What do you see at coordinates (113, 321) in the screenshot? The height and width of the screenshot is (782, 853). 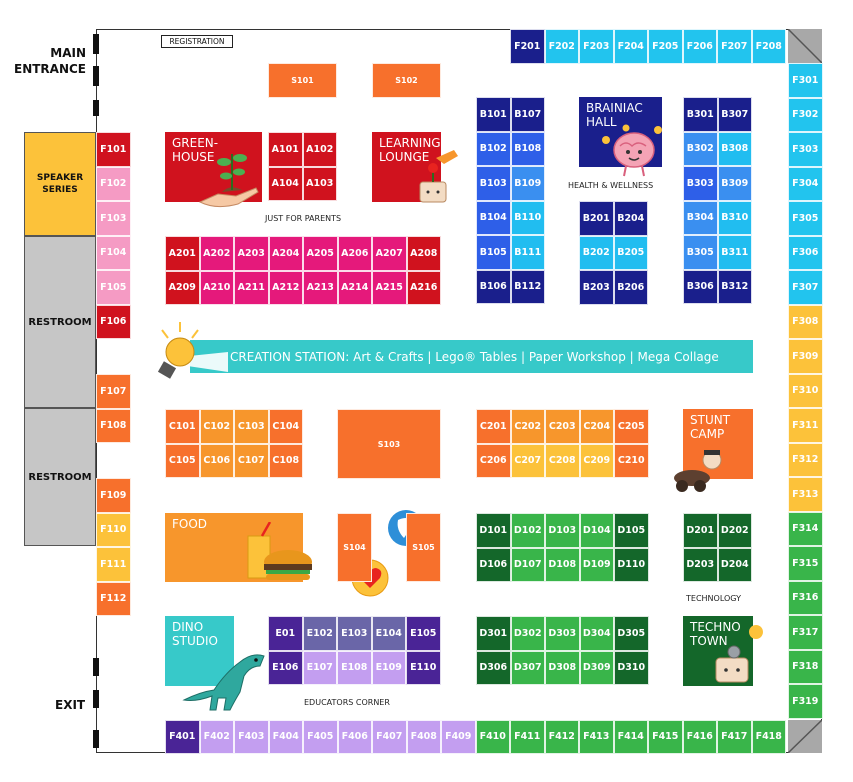 I see `booth-f106: F106` at bounding box center [113, 321].